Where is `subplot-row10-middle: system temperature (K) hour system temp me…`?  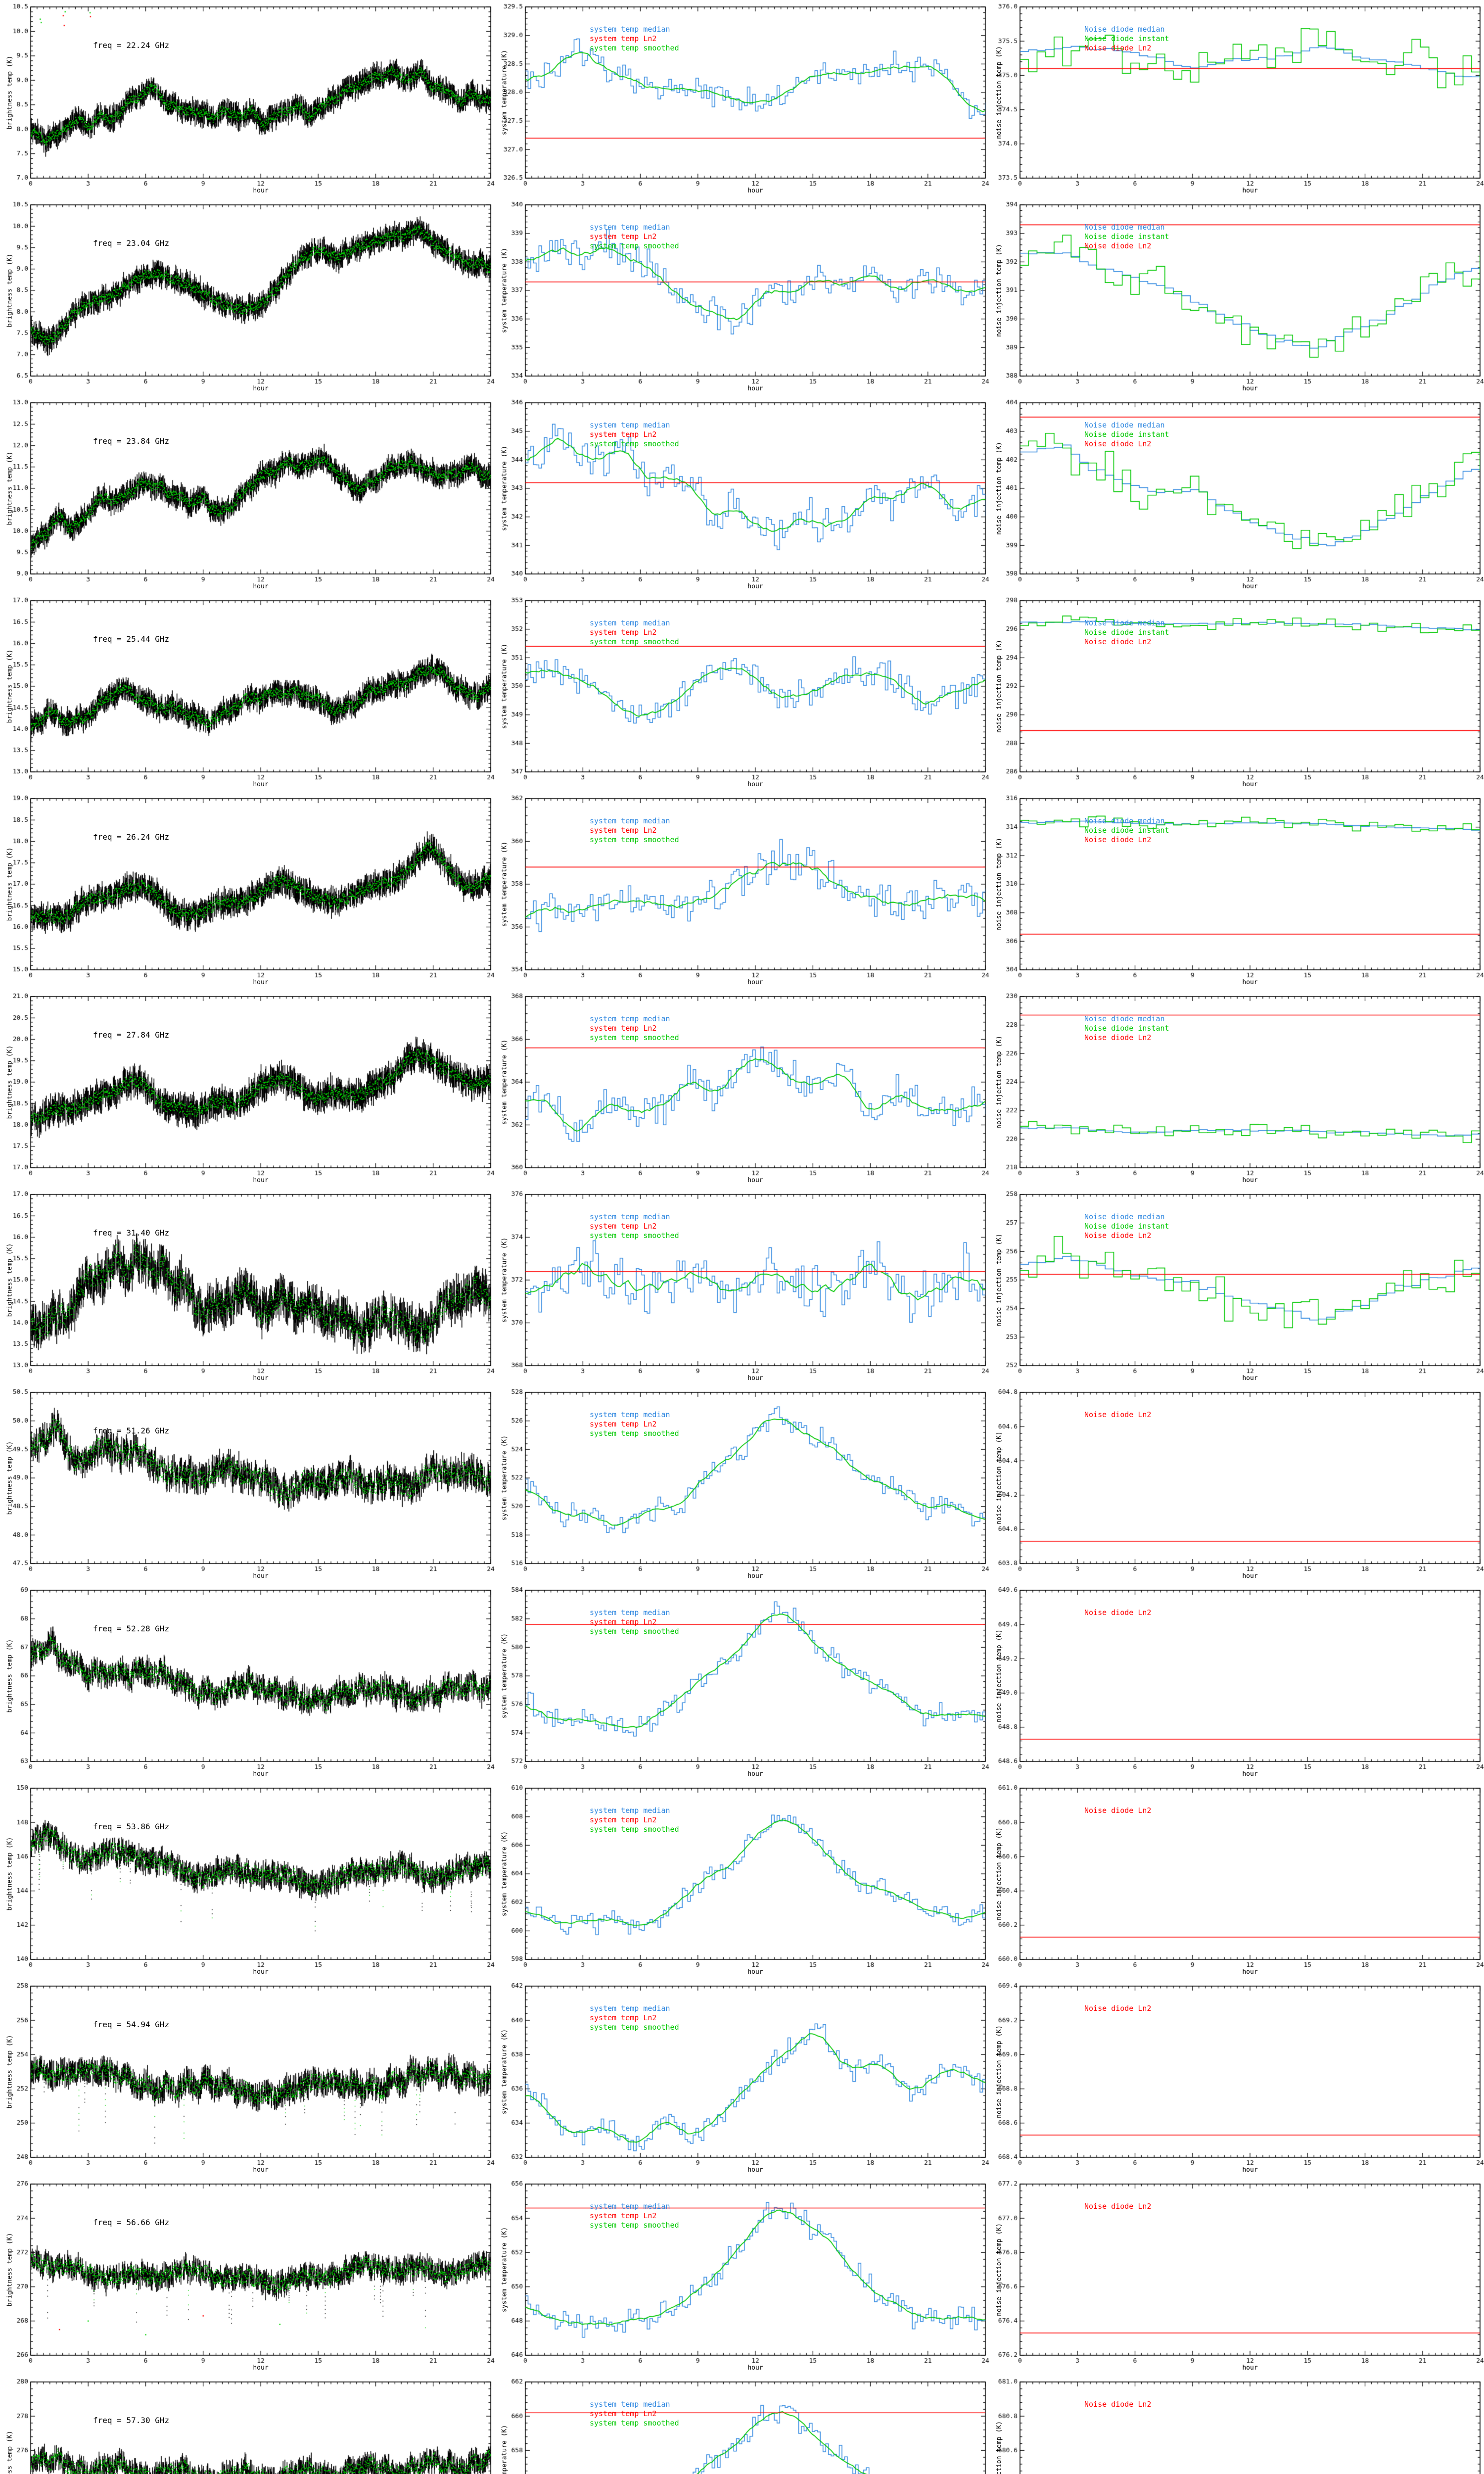 subplot-row10-middle: system temperature (K) hour system temp me… is located at coordinates (742, 1880).